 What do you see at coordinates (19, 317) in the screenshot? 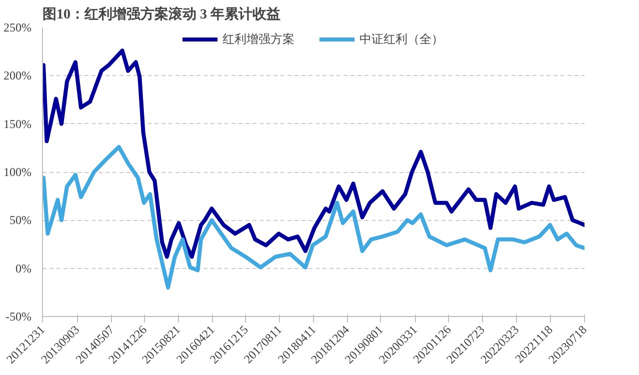
I see `y-tick-label: -50%` at bounding box center [19, 317].